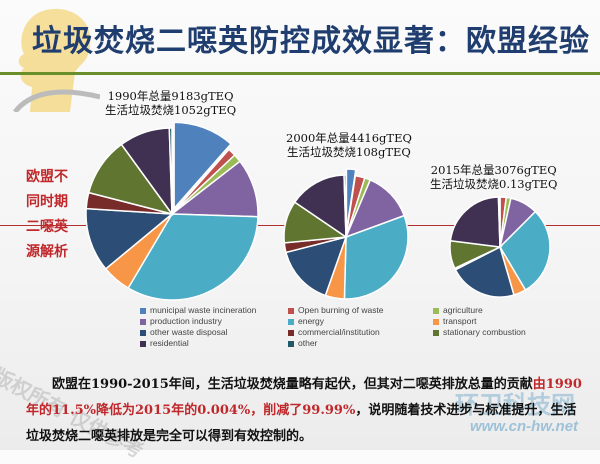 Image resolution: width=600 pixels, height=464 pixels. I want to click on legend-label: production industry, so click(186, 321).